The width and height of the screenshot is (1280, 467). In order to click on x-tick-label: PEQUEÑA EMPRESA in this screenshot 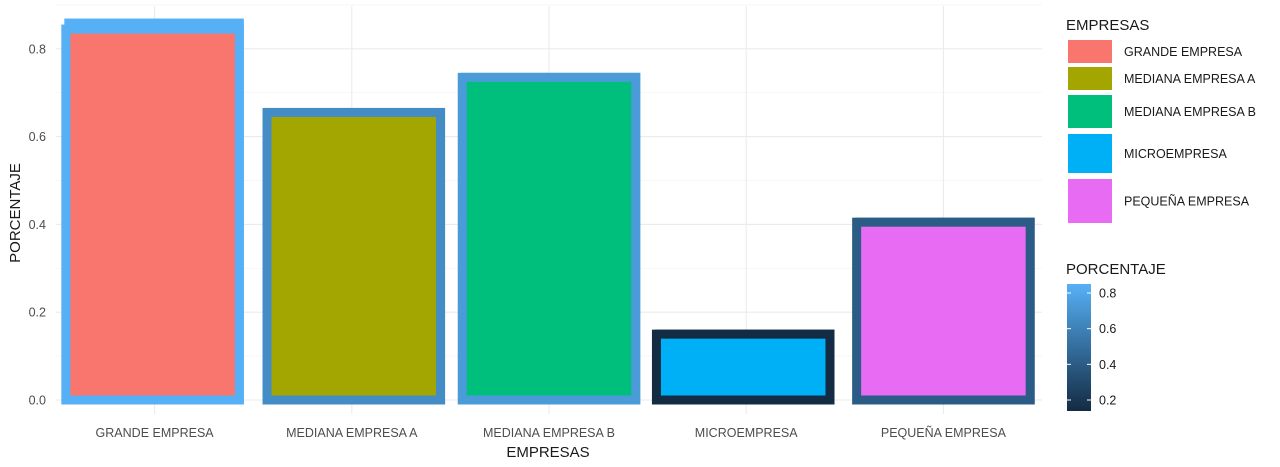, I will do `click(944, 433)`.